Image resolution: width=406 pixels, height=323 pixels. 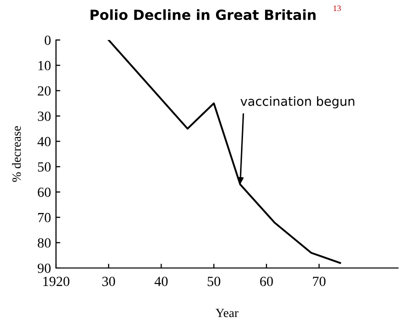 What do you see at coordinates (44, 167) in the screenshot?
I see `y-tick-label: 50` at bounding box center [44, 167].